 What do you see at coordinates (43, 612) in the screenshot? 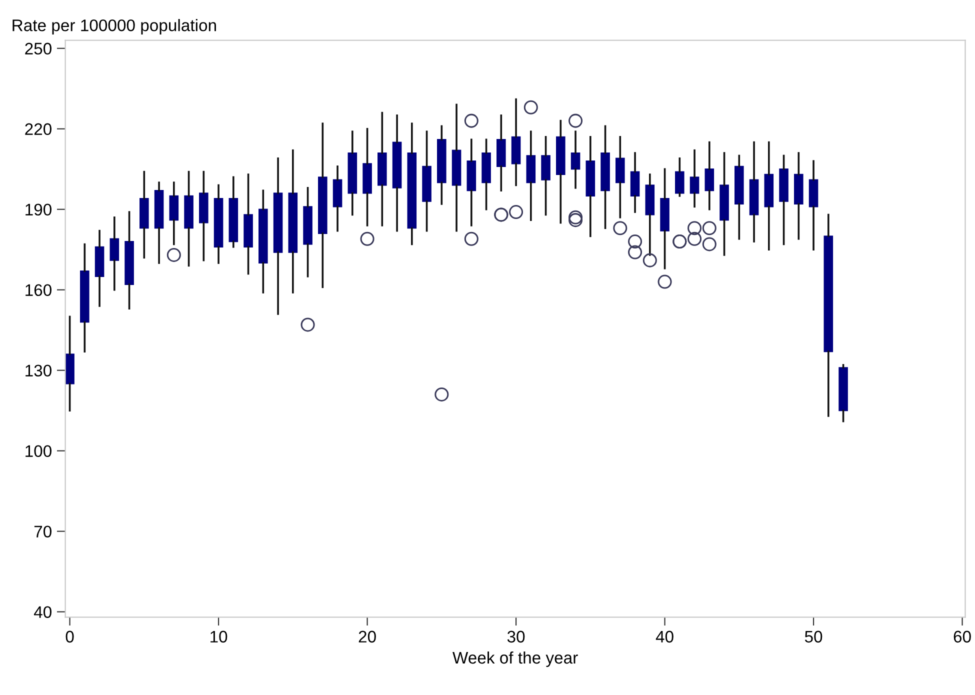
I see `y-tick-label: 40` at bounding box center [43, 612].